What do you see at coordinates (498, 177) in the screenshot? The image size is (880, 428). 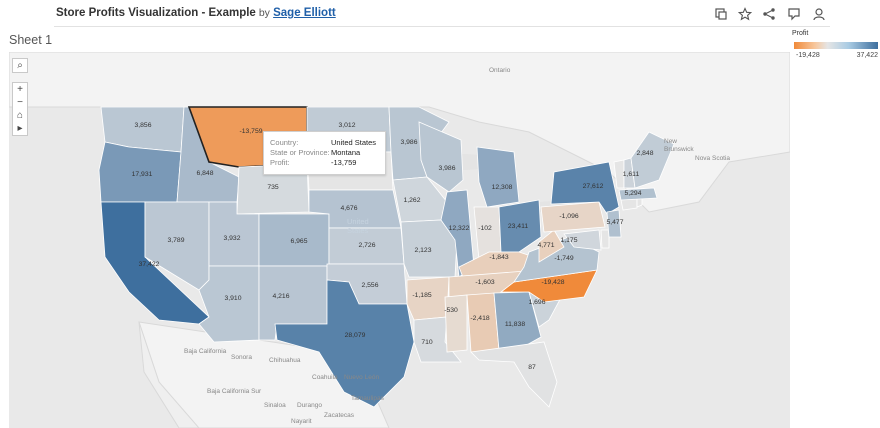 I see `state-michigan` at bounding box center [498, 177].